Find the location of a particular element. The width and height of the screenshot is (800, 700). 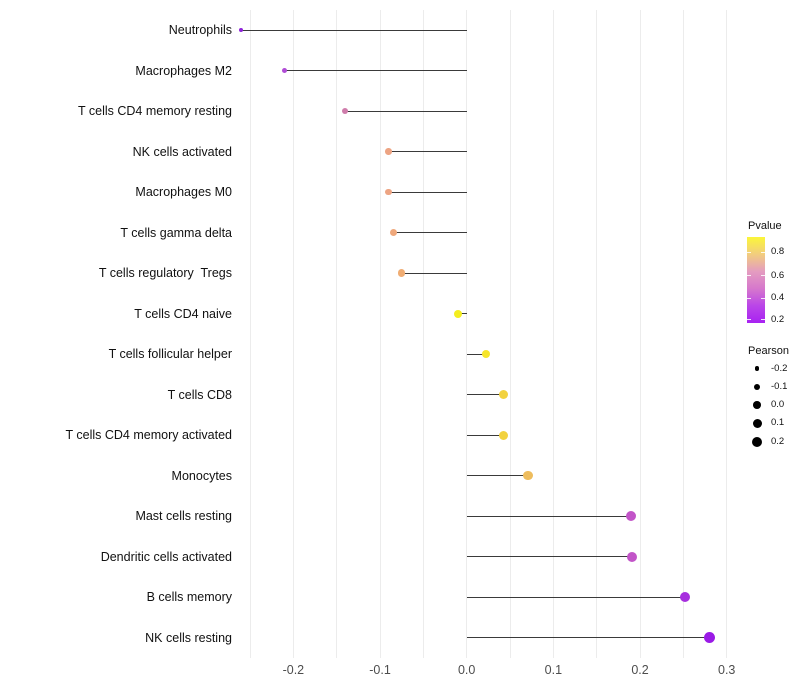

category-label: T cells CD4 memory activated is located at coordinates (149, 435).